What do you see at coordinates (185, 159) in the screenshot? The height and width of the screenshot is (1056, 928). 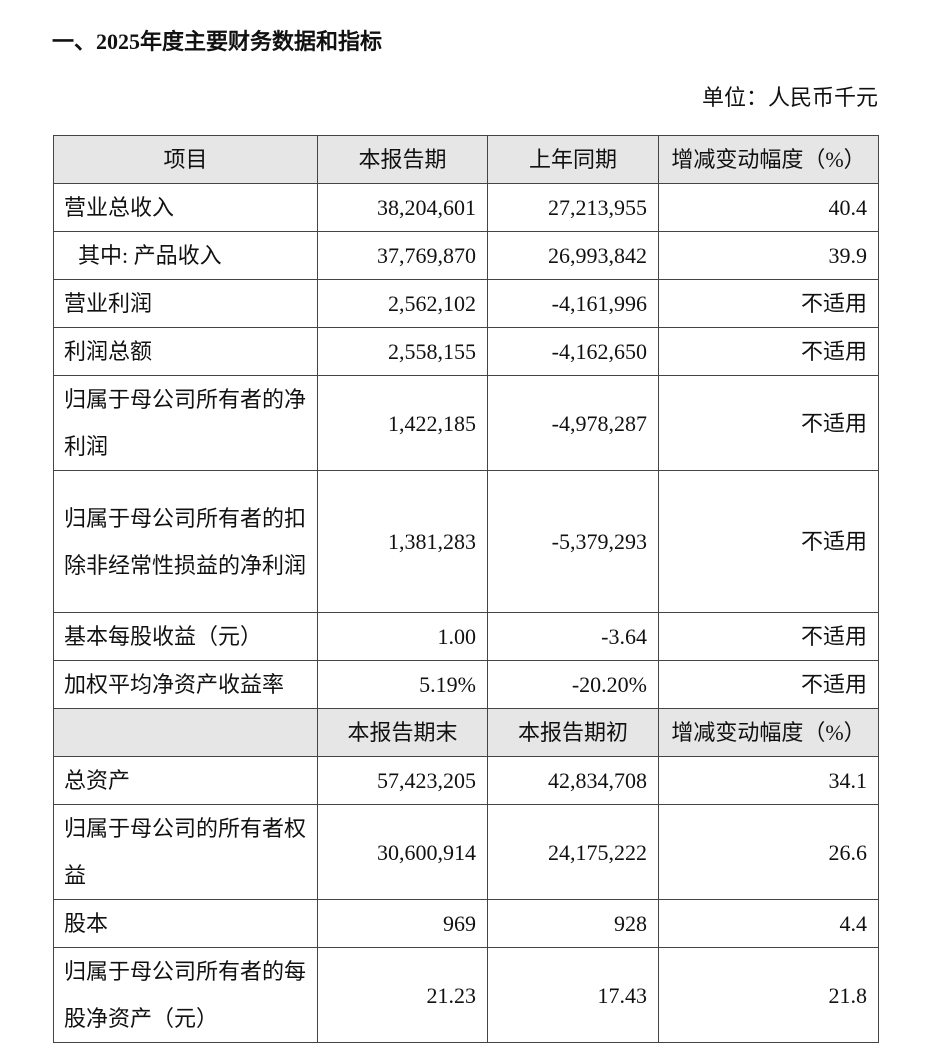 I see `header-cell: 项目` at bounding box center [185, 159].